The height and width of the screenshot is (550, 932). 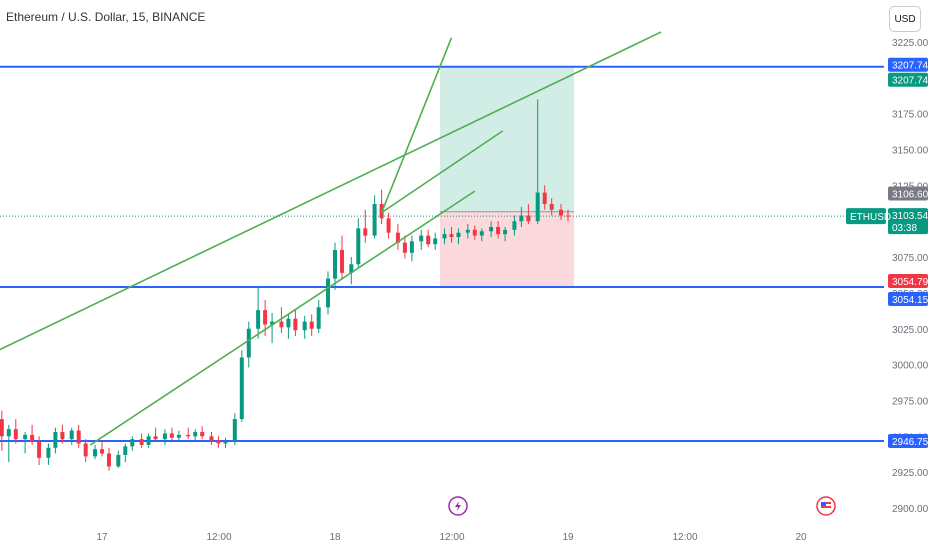 I want to click on profit-zone, so click(x=507, y=139).